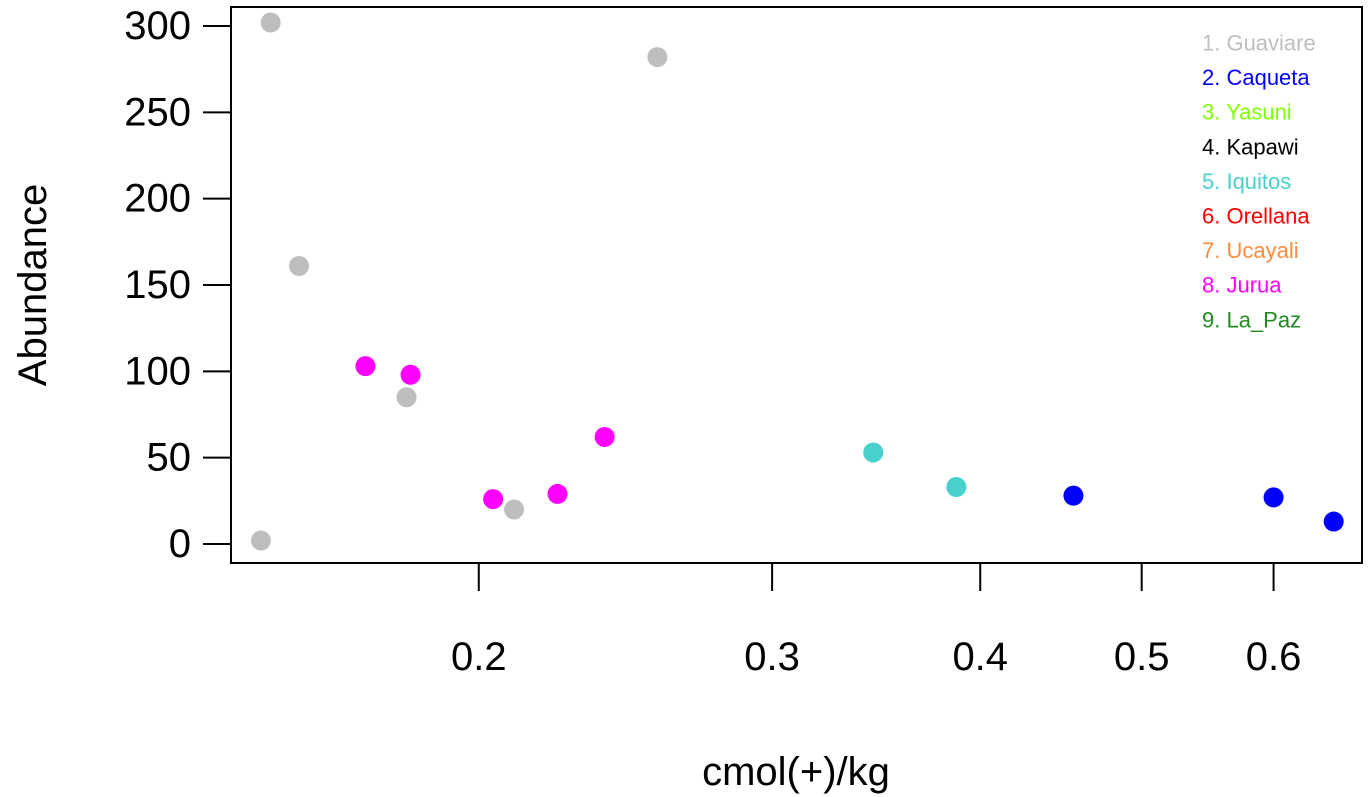 This screenshot has width=1372, height=797. Describe the element at coordinates (1250, 146) in the screenshot. I see `legend-entry: 4. Kapawi` at that location.